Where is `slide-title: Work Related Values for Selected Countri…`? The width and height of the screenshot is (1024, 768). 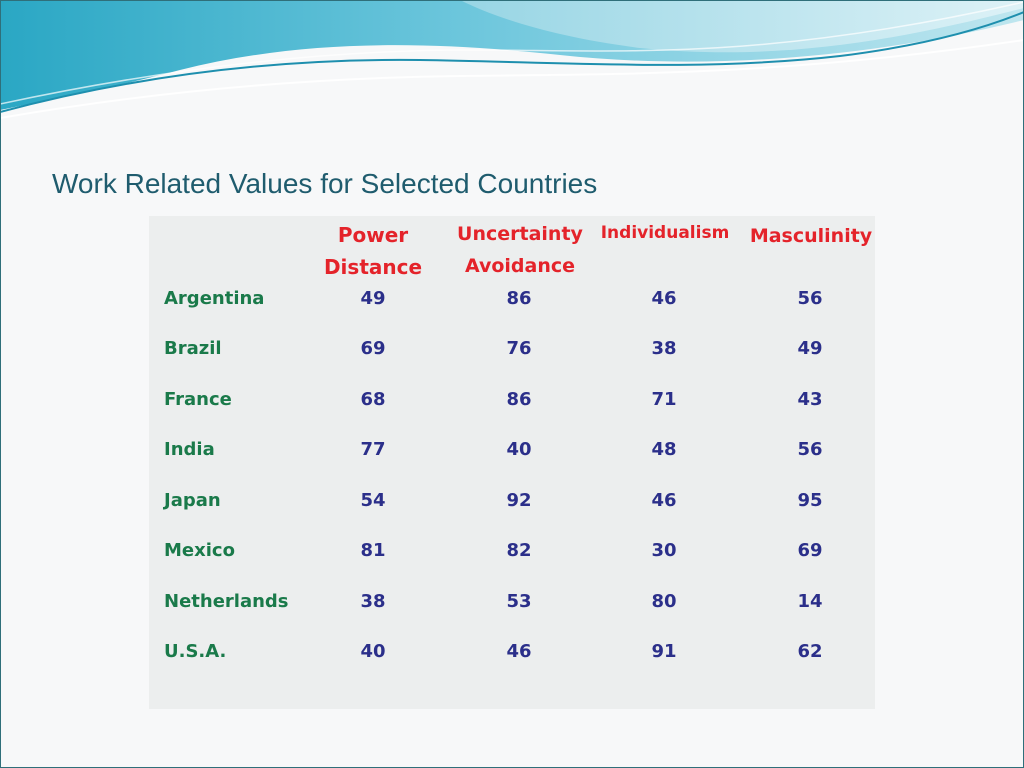
slide-title: Work Related Values for Selected Countri… is located at coordinates (325, 183).